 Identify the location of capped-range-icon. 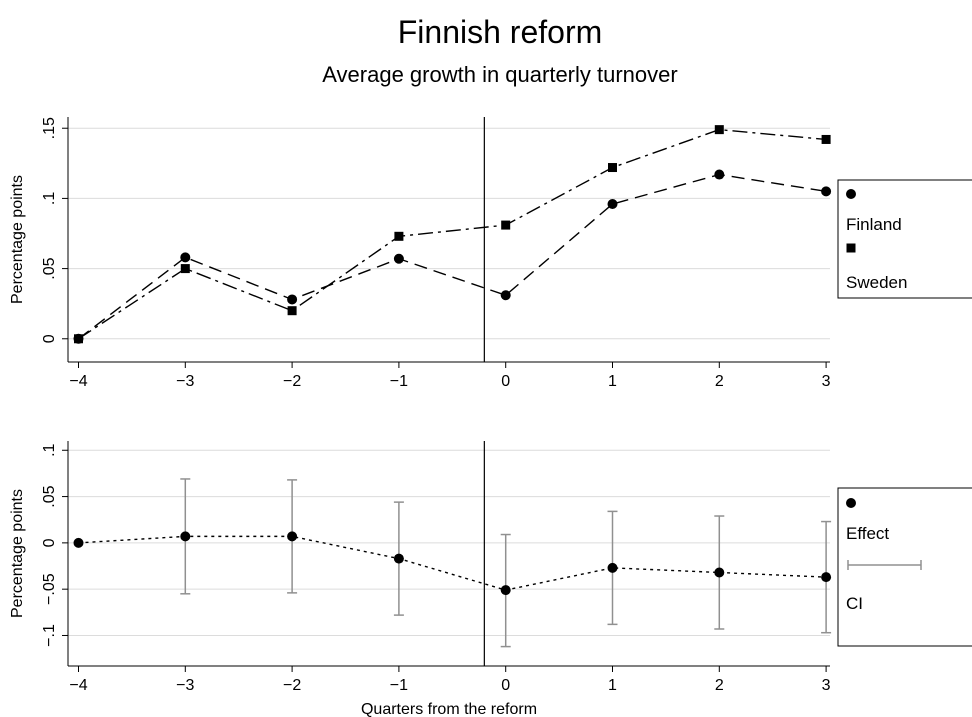
(884, 565).